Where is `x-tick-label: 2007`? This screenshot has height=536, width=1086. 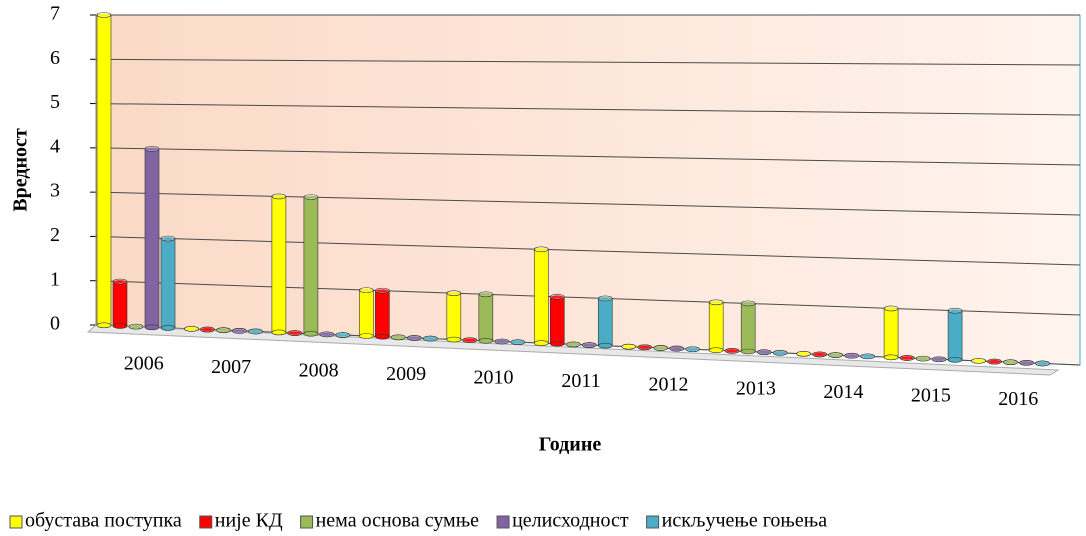 x-tick-label: 2007 is located at coordinates (231, 367).